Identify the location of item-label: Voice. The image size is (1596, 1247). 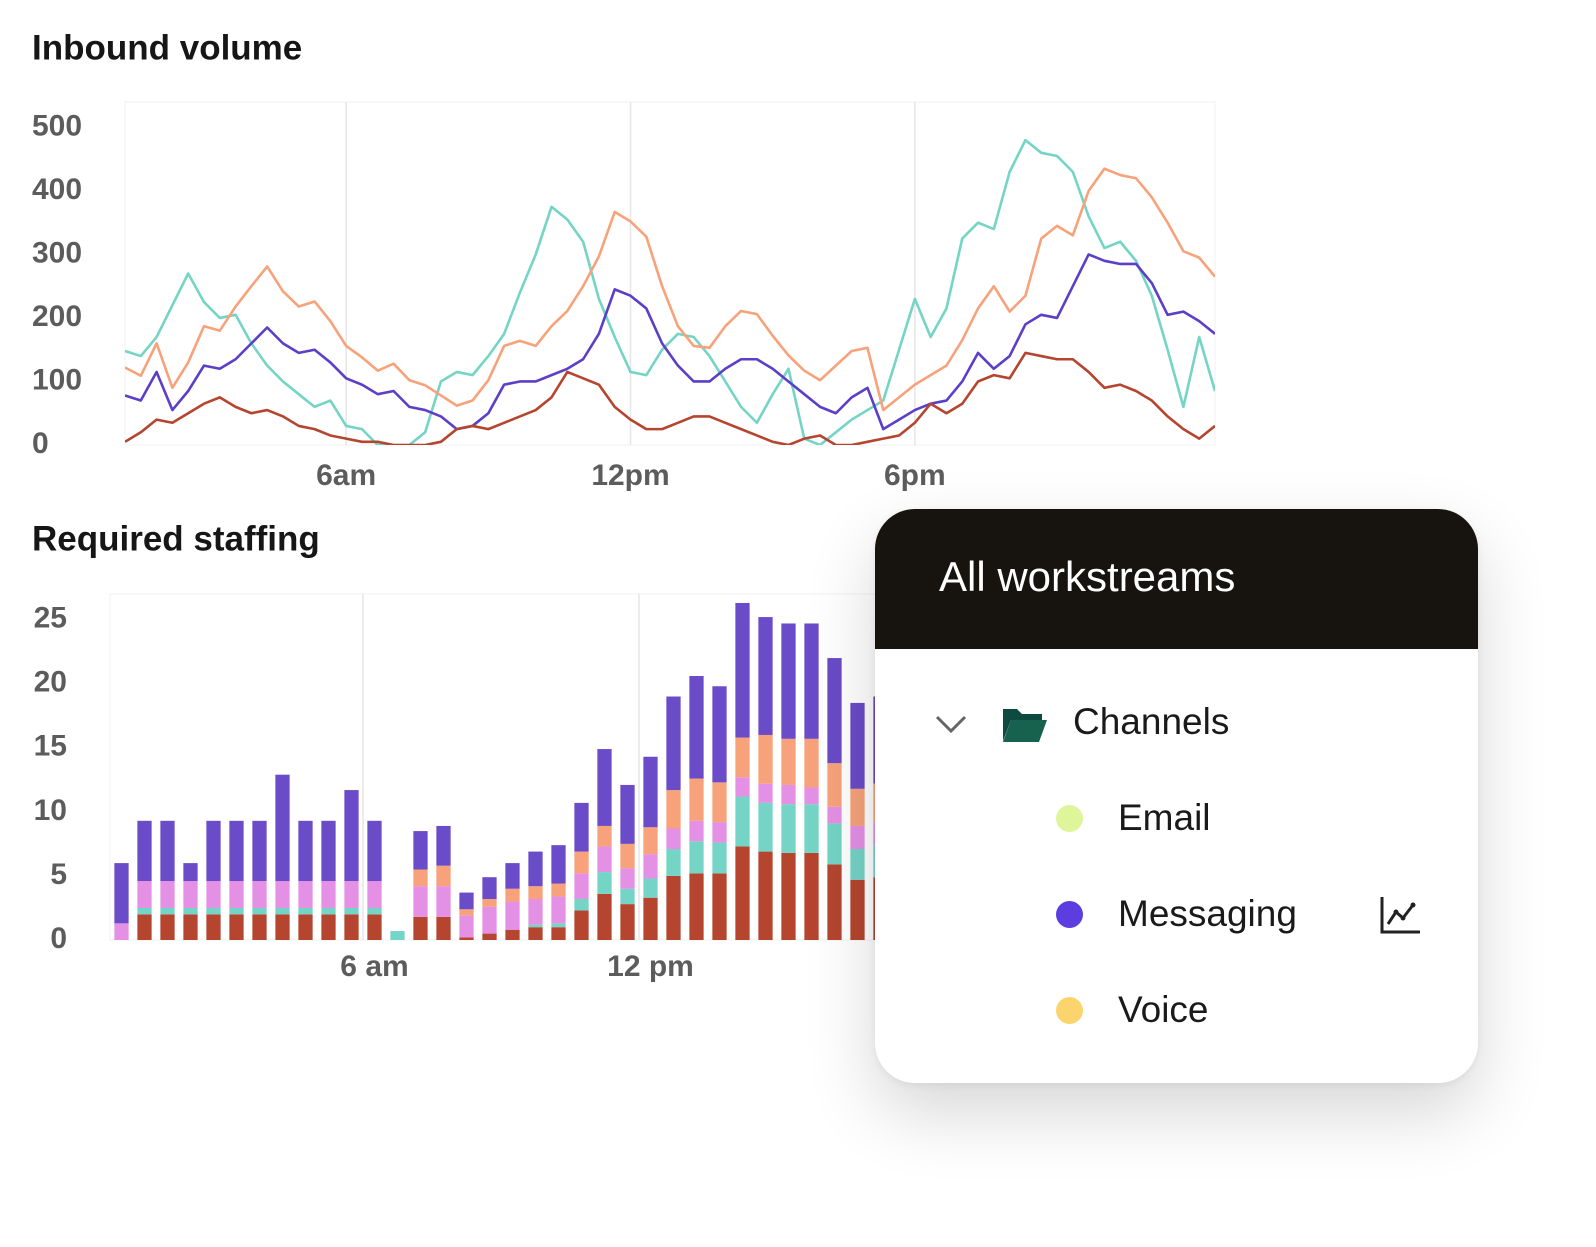
(1163, 1009).